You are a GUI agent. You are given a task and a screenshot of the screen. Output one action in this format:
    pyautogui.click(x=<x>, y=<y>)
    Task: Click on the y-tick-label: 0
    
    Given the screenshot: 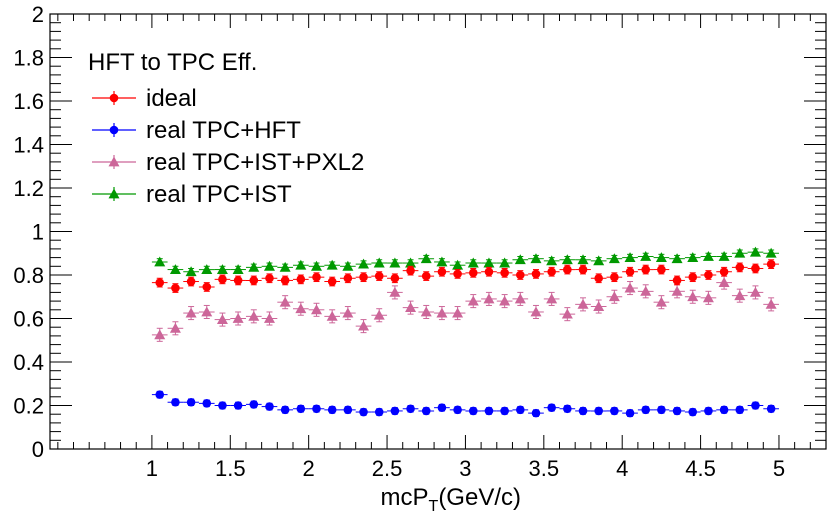 What is the action you would take?
    pyautogui.click(x=38, y=449)
    